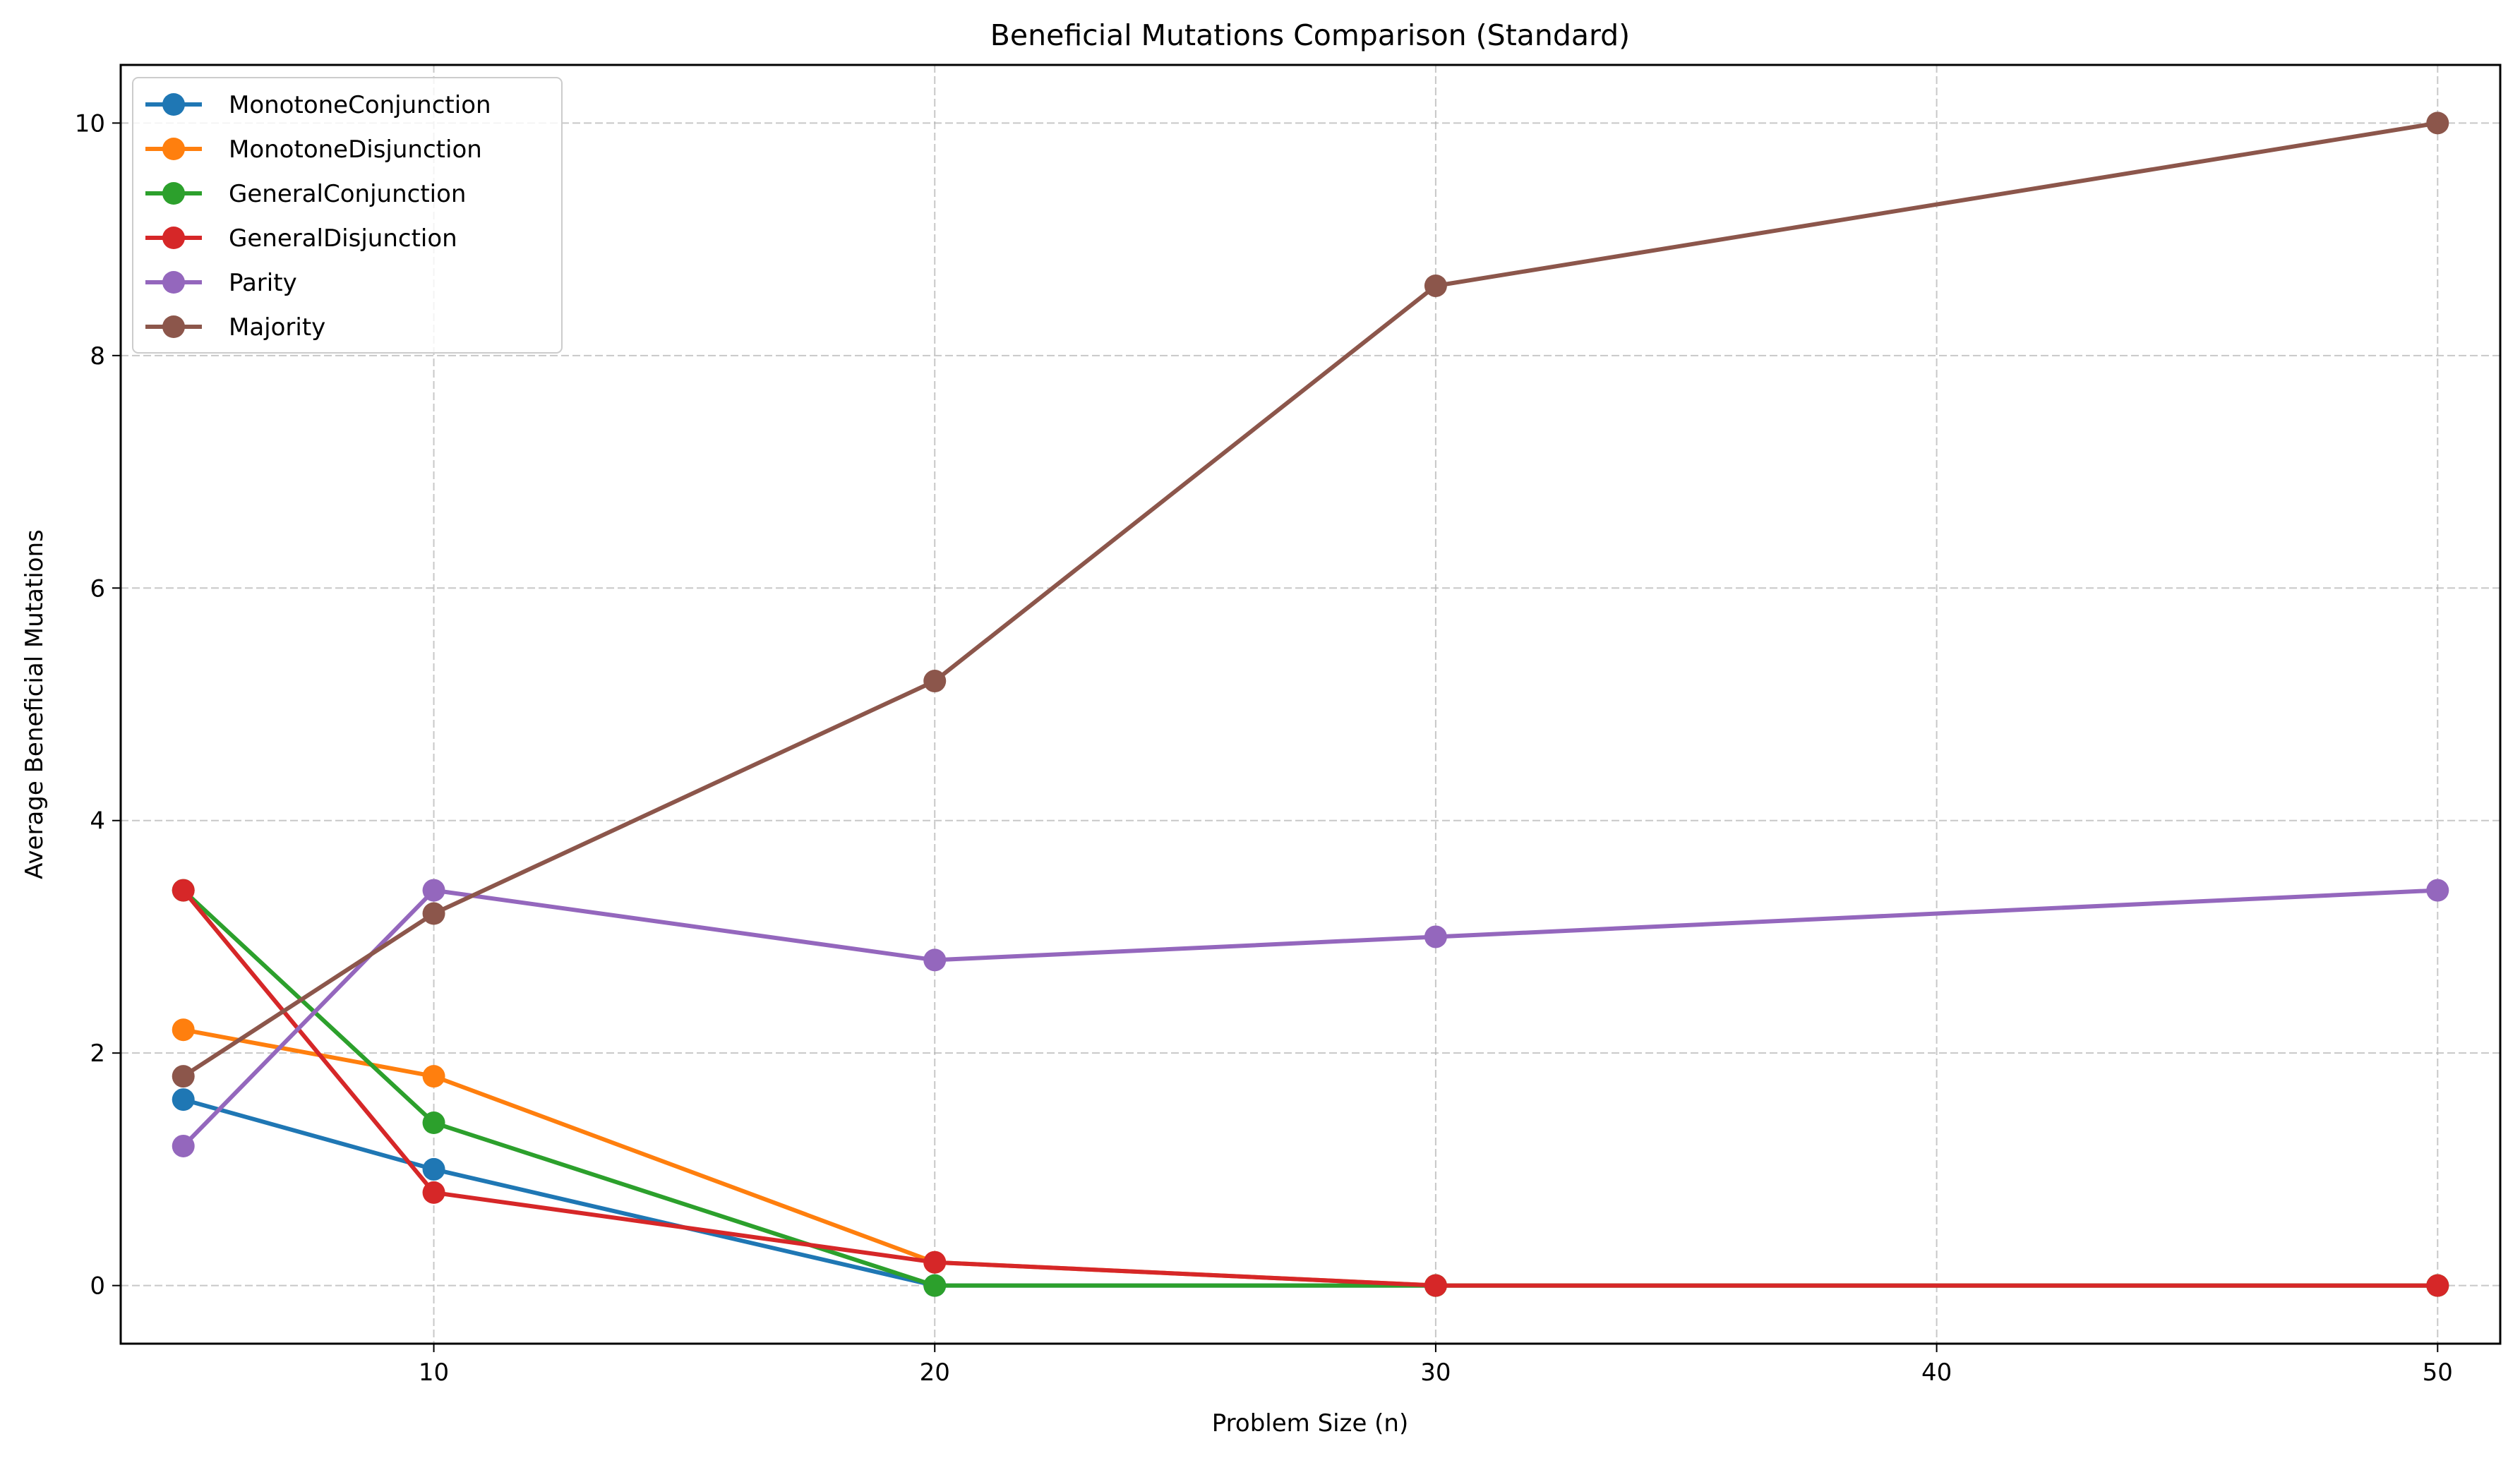 This screenshot has width=2520, height=1458. I want to click on y-tick-label: 6, so click(97, 588).